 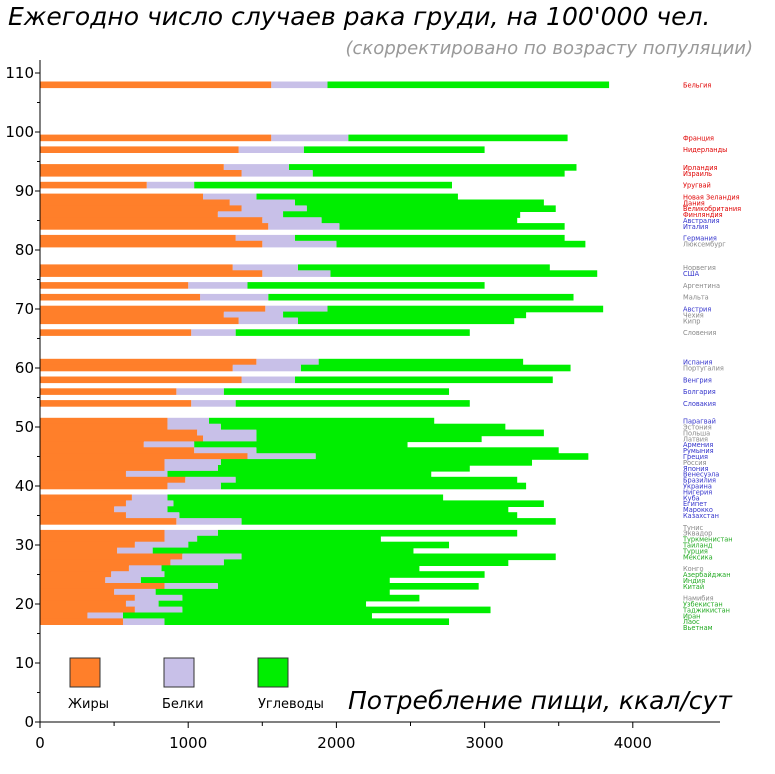 What do you see at coordinates (697, 534) in the screenshot?
I see `country-label: Эквадор` at bounding box center [697, 534].